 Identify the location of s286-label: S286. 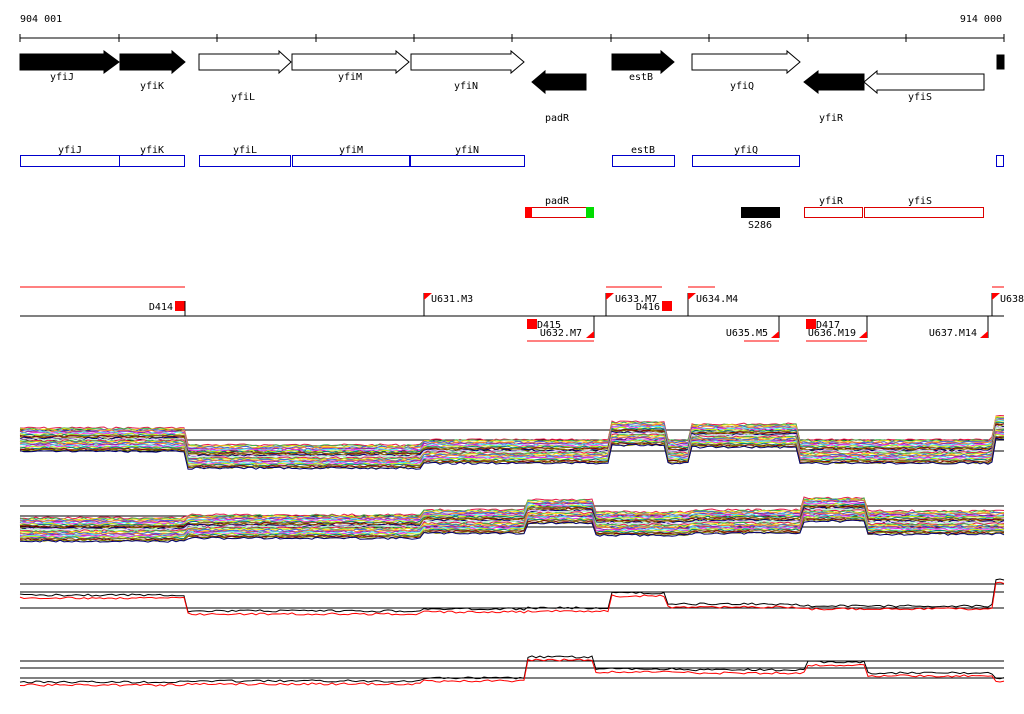
(760, 225).